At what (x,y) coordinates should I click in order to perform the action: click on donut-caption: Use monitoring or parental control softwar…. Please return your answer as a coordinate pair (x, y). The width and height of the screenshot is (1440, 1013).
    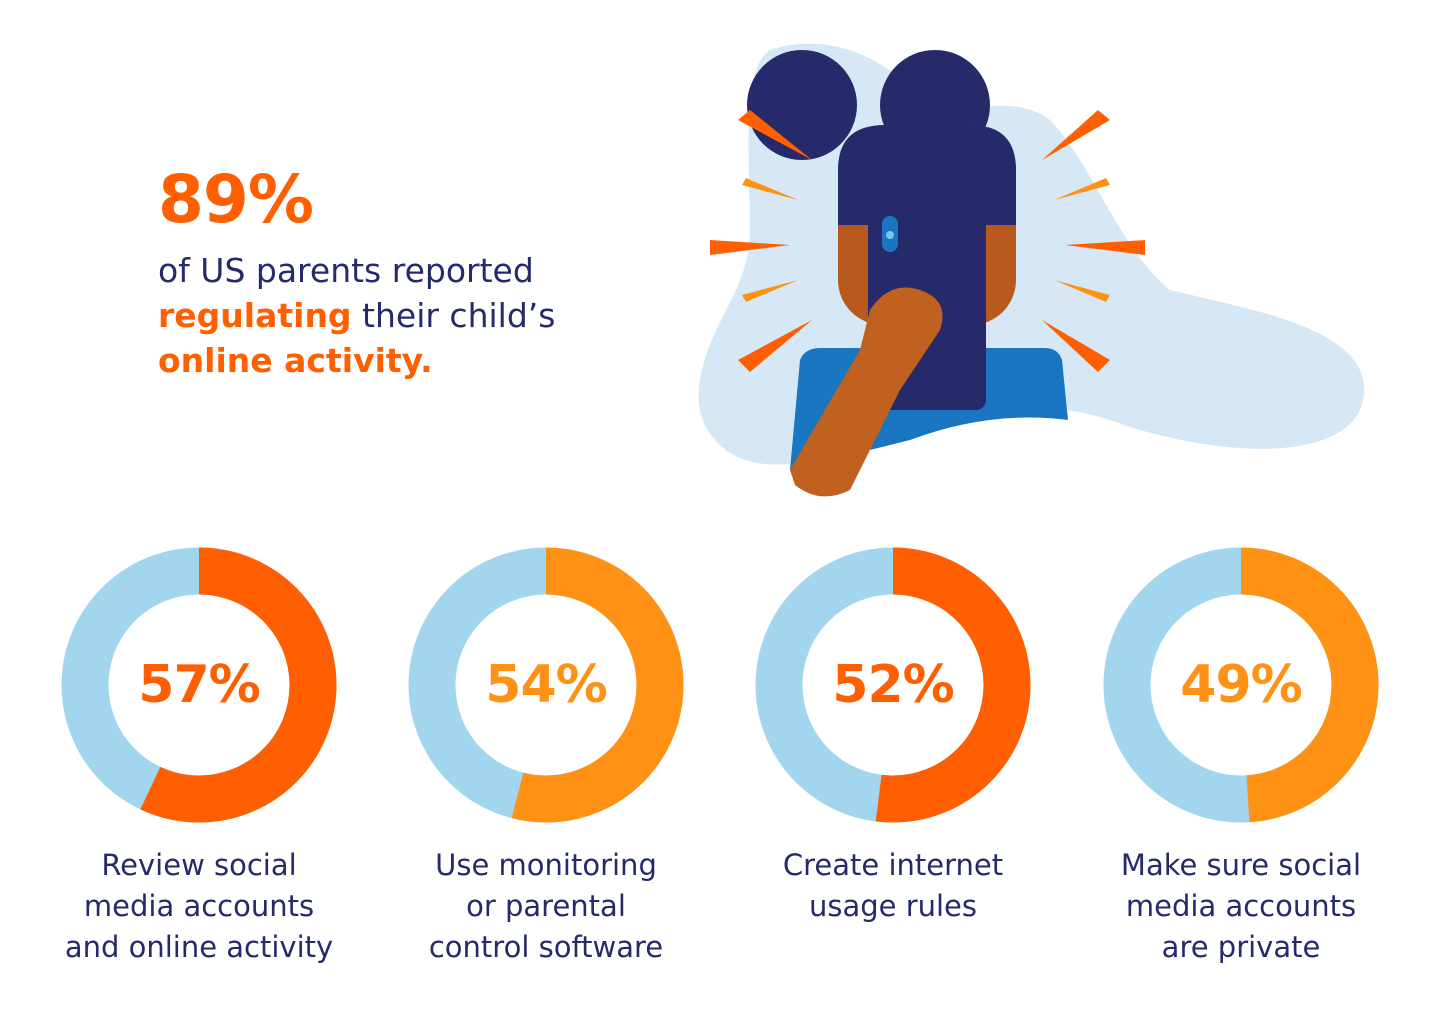
    Looking at the image, I should click on (546, 906).